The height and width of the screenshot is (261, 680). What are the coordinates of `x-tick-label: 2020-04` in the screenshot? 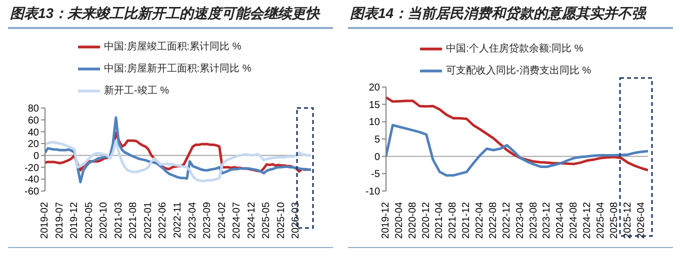 It's located at (399, 220).